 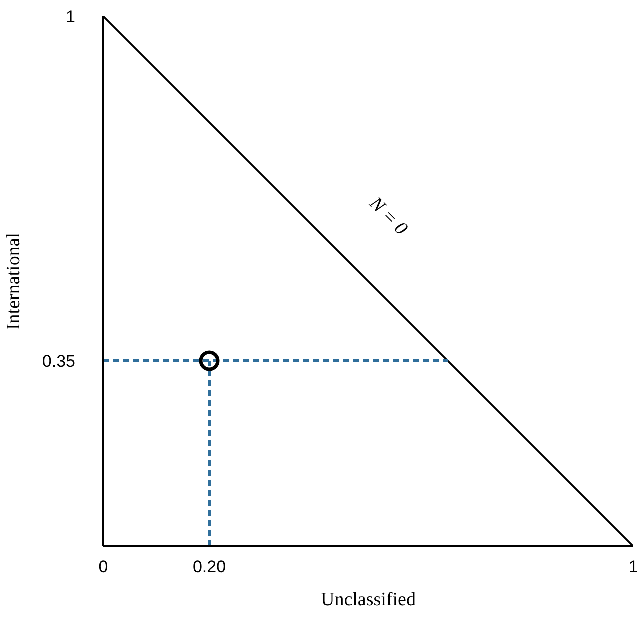 What do you see at coordinates (368, 600) in the screenshot?
I see `x-axis-title: Unclassified` at bounding box center [368, 600].